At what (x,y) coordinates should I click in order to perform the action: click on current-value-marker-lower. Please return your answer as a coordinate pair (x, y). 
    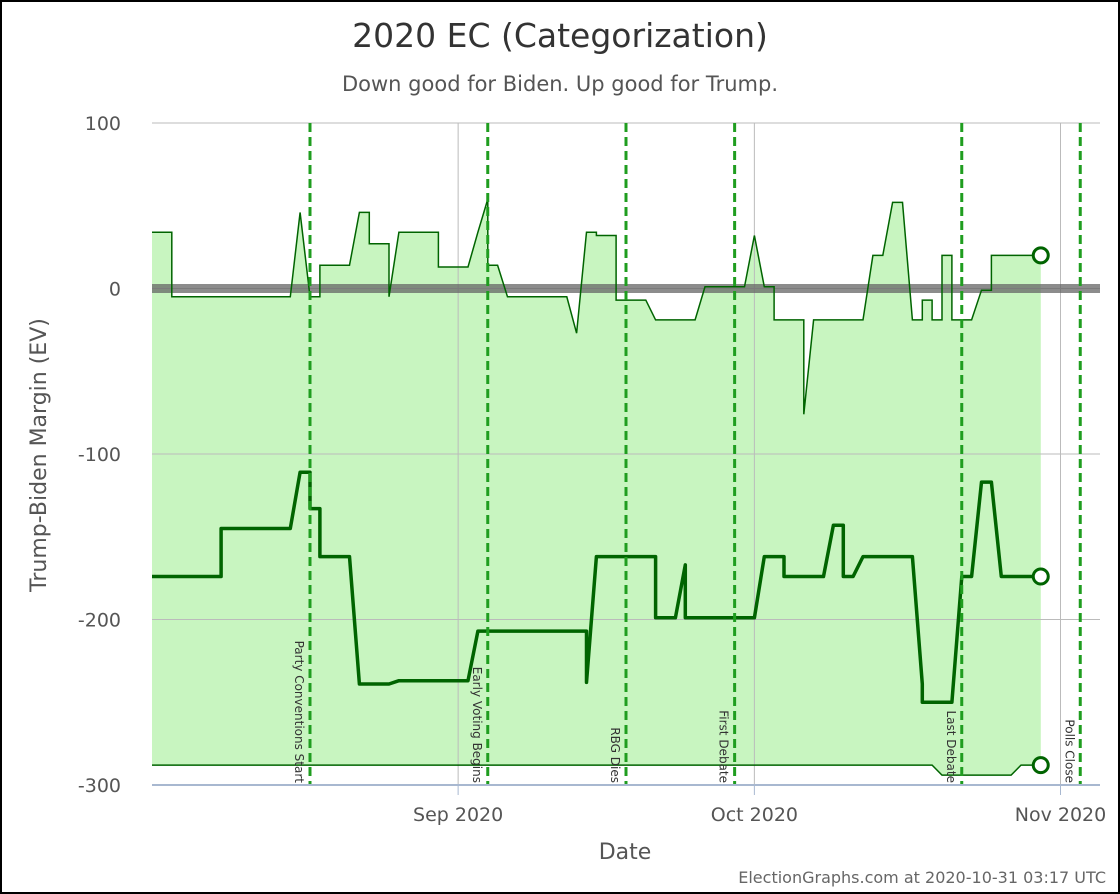
    Looking at the image, I should click on (1040, 765).